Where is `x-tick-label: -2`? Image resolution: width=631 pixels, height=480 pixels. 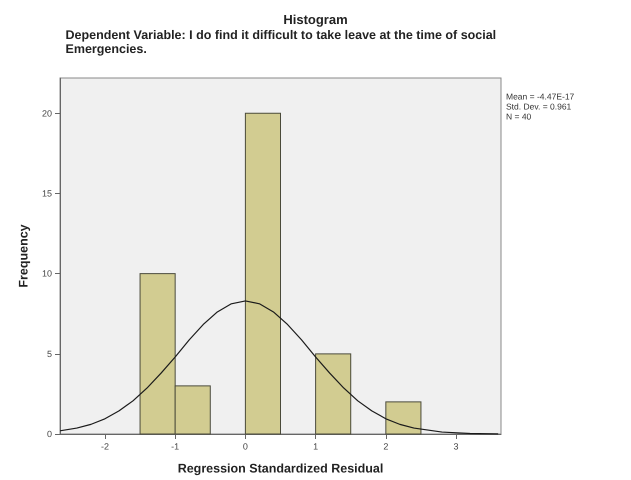
x-tick-label: -2 is located at coordinates (104, 447).